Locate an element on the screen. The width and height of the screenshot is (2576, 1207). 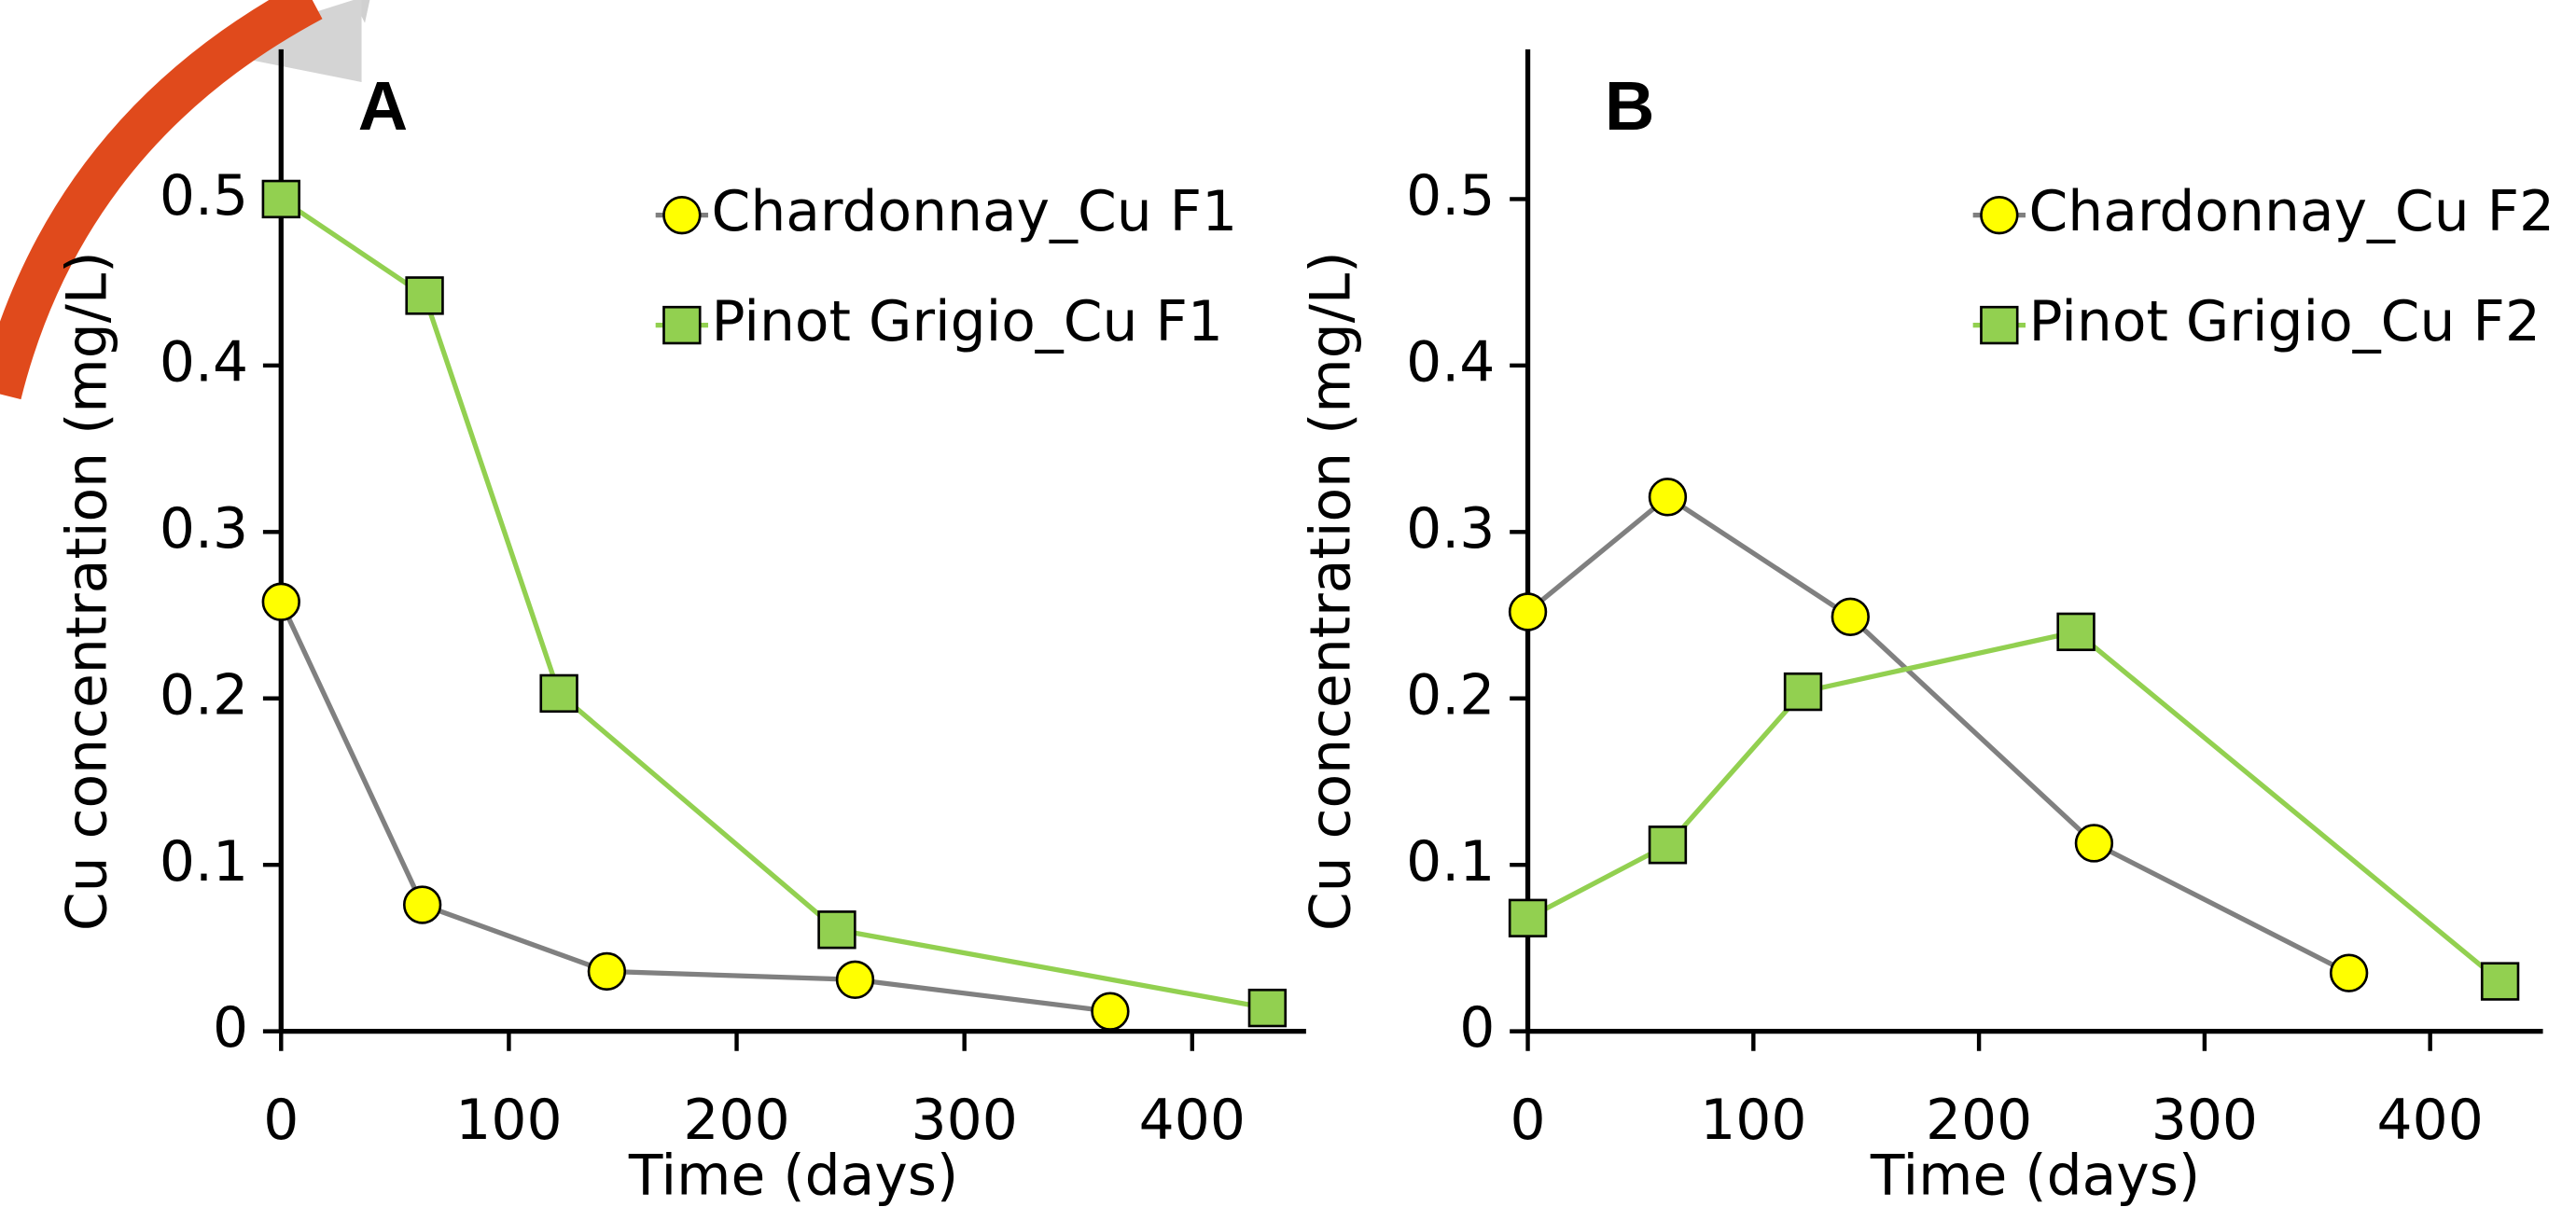
decoration-arc is located at coordinates (161, 200).